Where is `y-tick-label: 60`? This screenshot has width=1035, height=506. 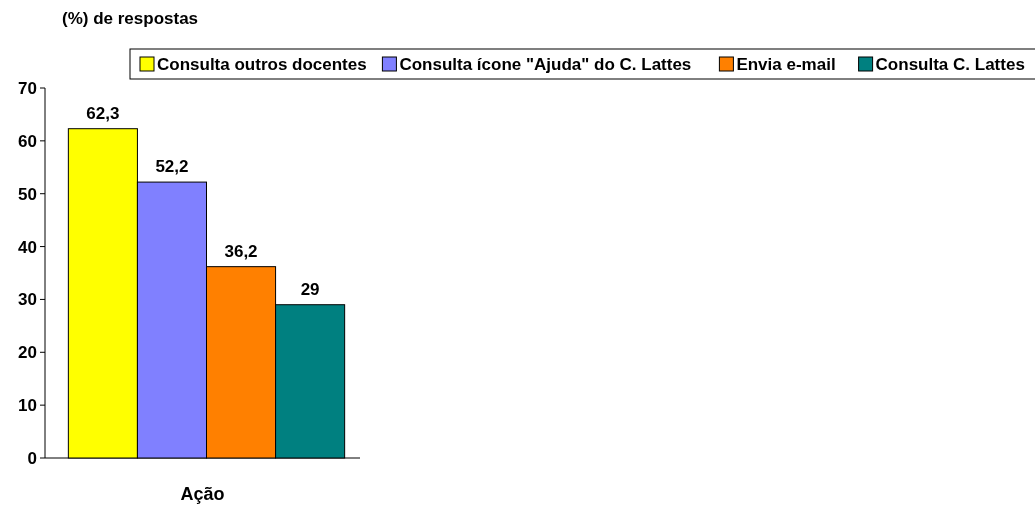 y-tick-label: 60 is located at coordinates (27, 141).